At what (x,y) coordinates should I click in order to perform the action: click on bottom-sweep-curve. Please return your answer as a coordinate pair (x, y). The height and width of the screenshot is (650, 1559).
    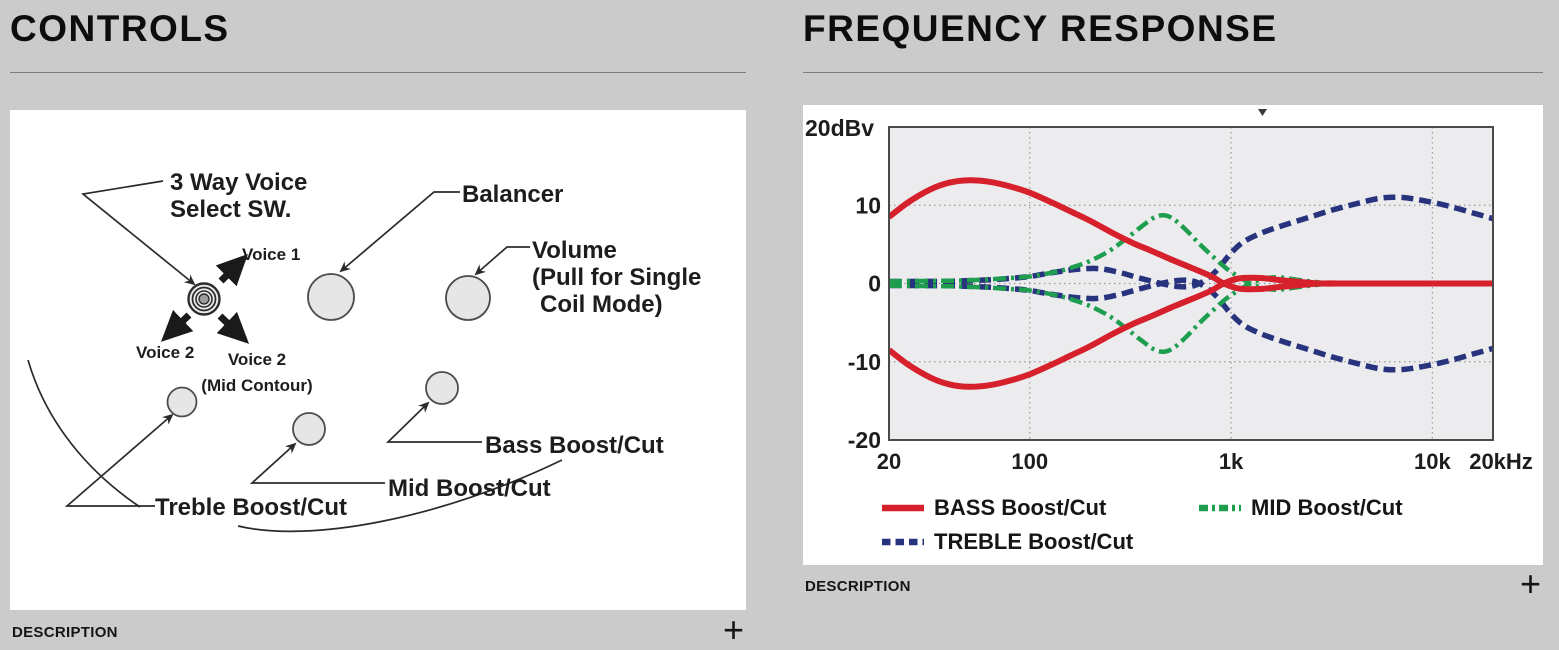
    Looking at the image, I should click on (400, 496).